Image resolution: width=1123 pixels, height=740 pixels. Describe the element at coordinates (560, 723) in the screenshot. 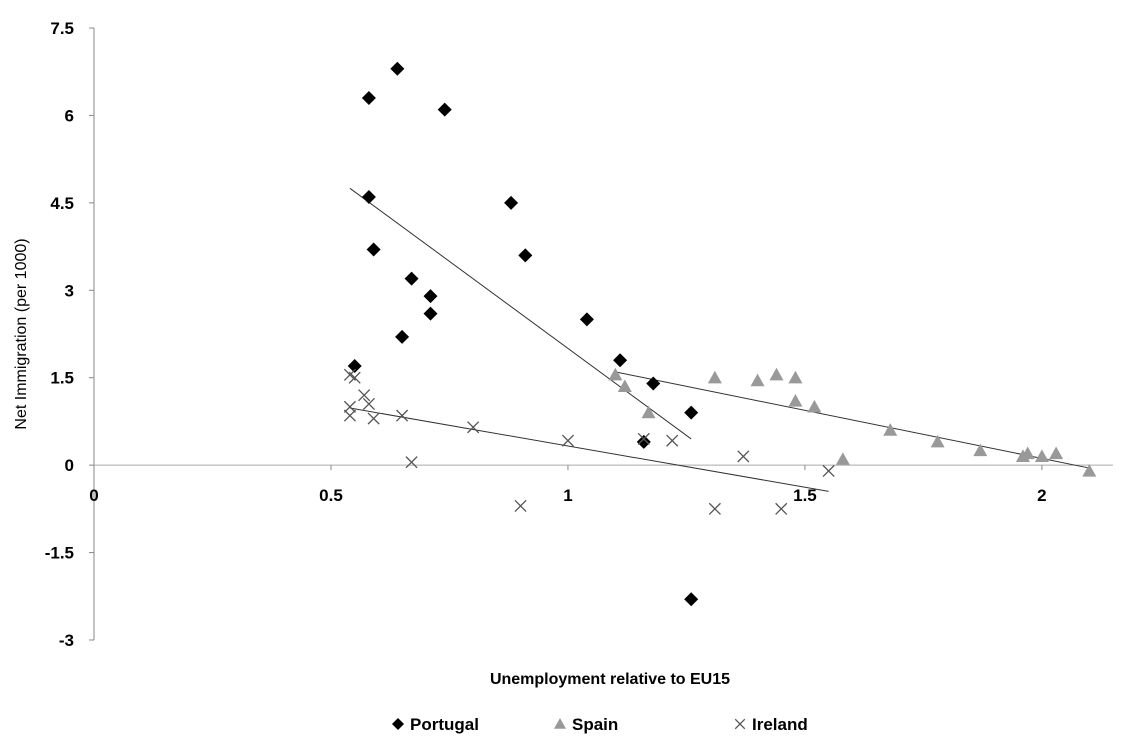

I see `legend-marker-spain` at that location.